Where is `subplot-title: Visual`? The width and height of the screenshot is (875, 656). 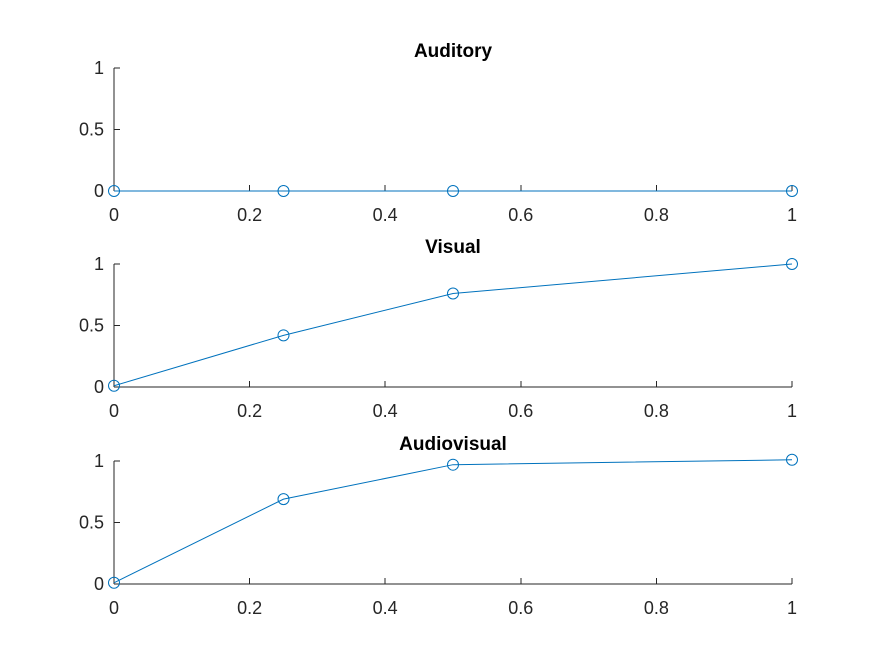
subplot-title: Visual is located at coordinates (453, 247).